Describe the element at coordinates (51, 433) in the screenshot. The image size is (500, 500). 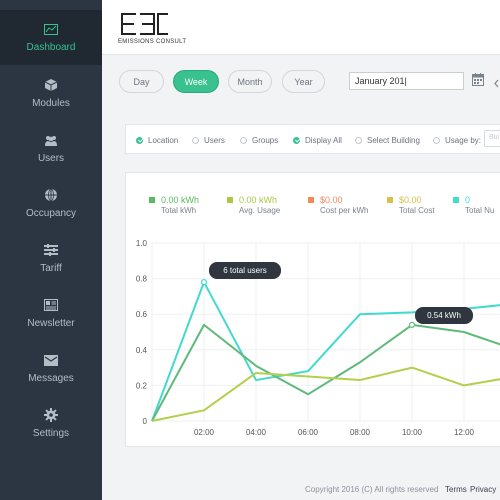
I see `sidebar-item-label: Settings` at that location.